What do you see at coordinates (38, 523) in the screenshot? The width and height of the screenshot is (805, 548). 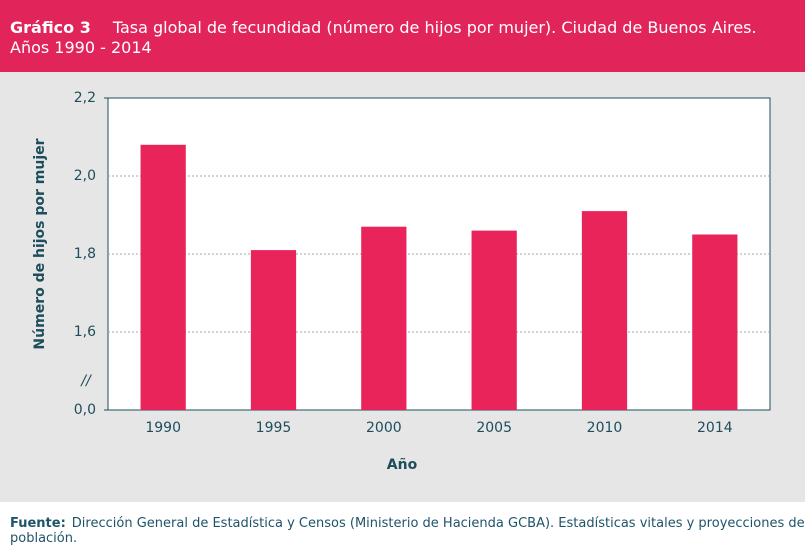 I see `source-label: Fuente:` at bounding box center [38, 523].